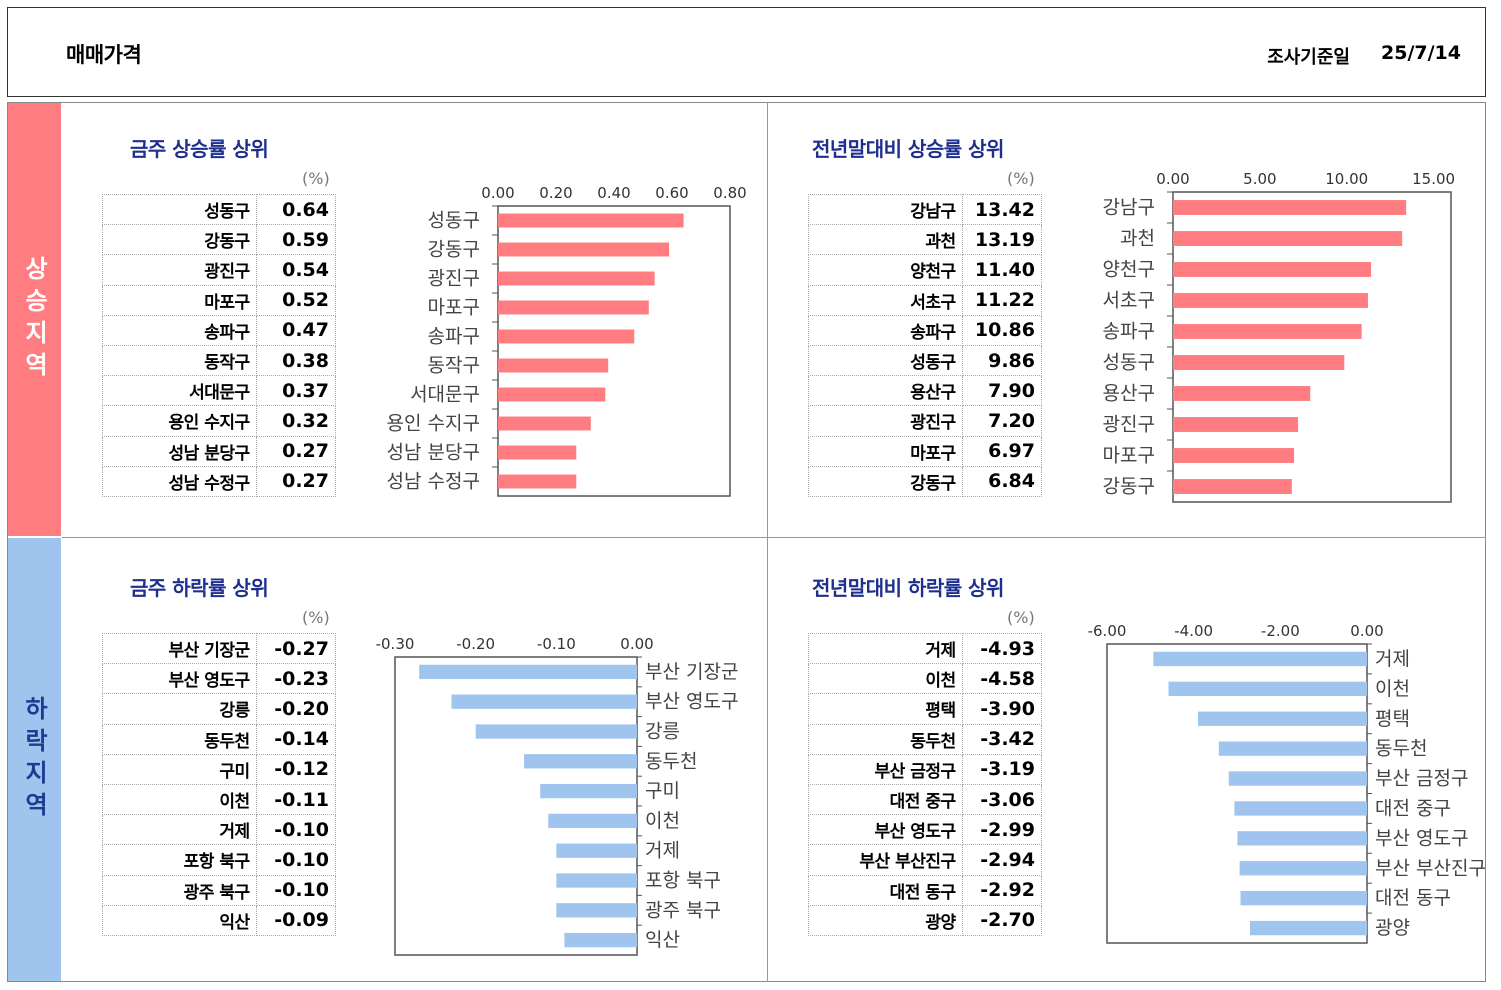  I want to click on panel-title-ytd-fall: 전년말대비 하락률 상위, so click(908, 588).